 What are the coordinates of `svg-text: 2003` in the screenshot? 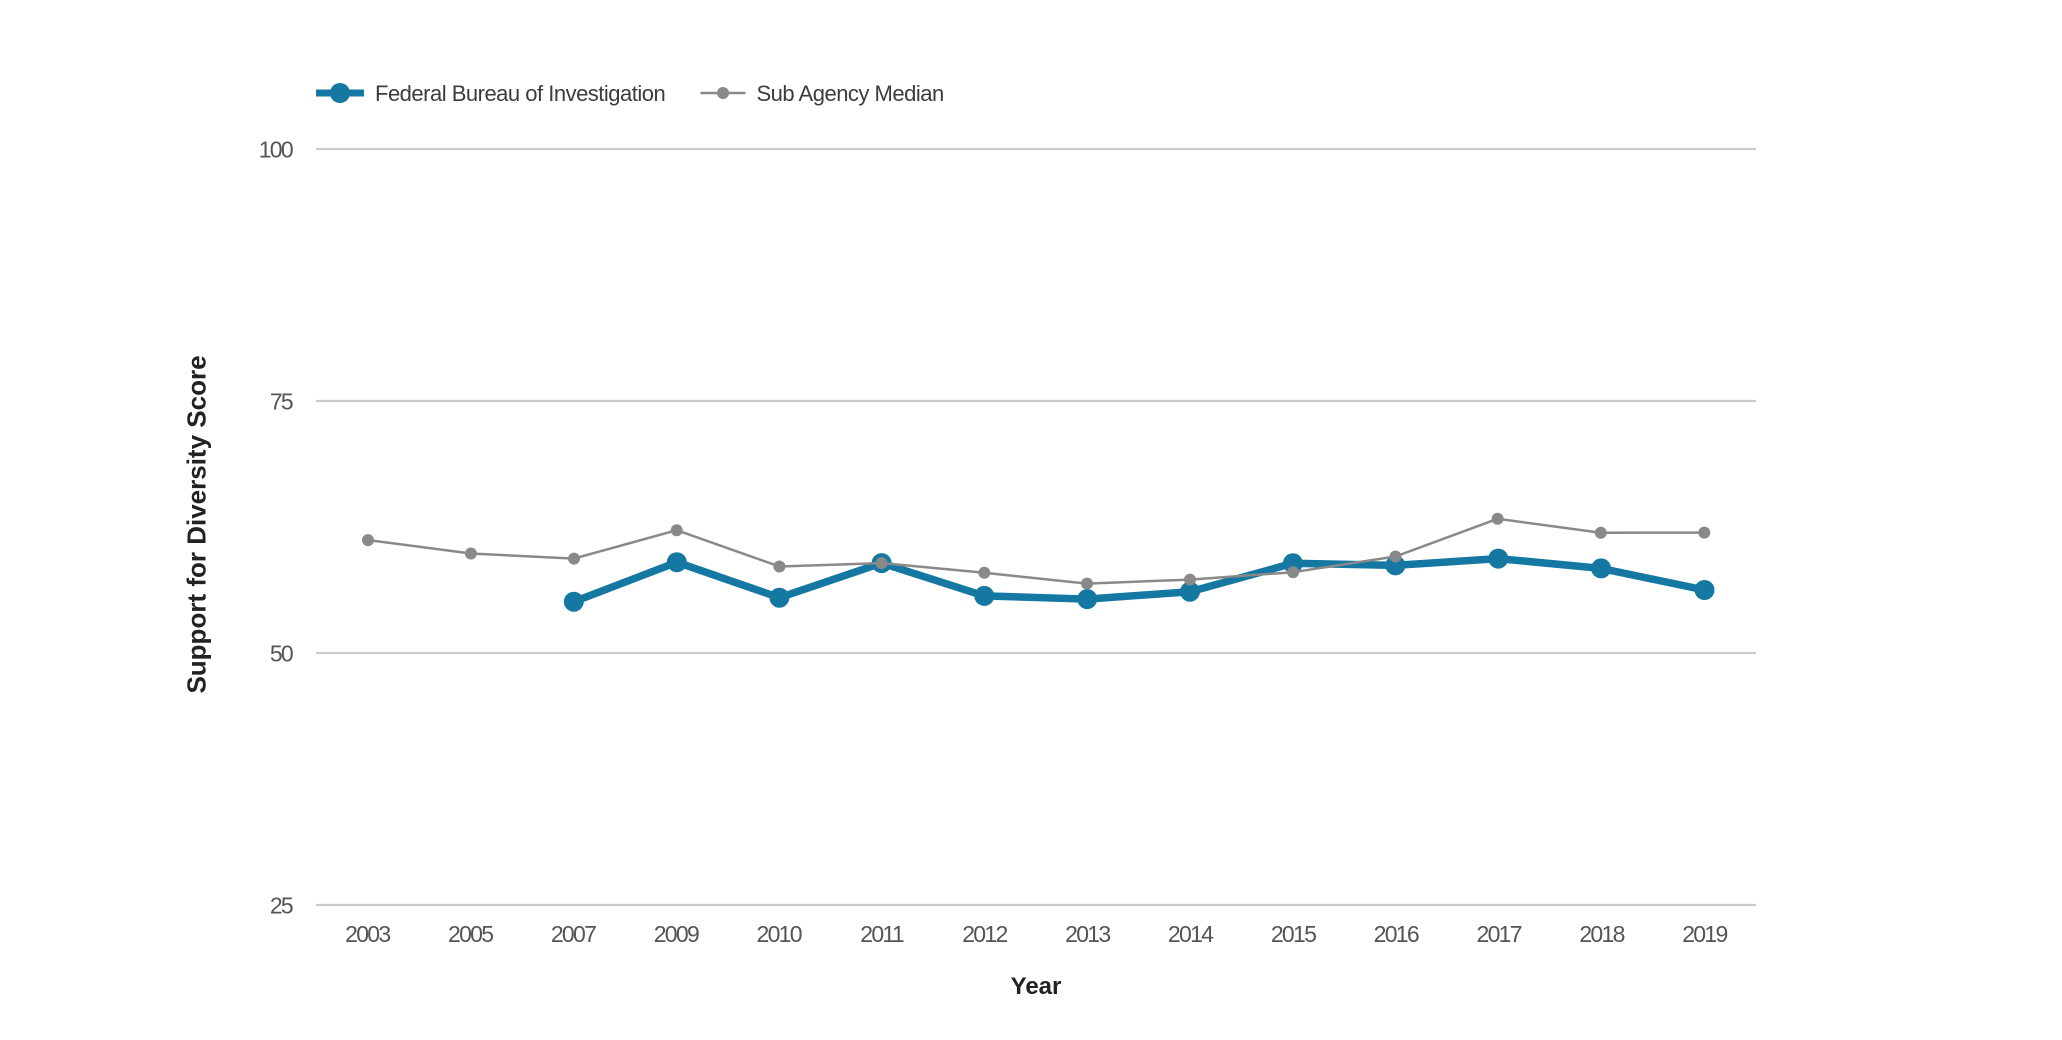 It's located at (367, 934).